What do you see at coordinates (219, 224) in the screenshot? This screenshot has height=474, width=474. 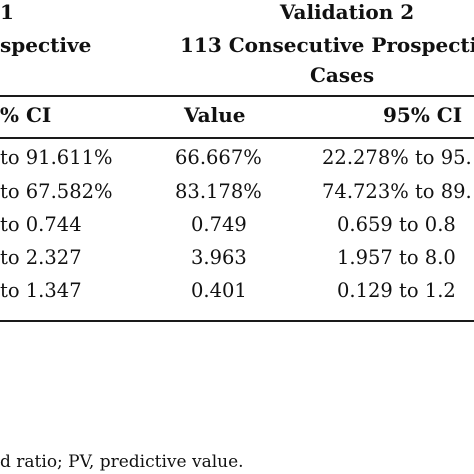 I see `value-cell: 0.749` at bounding box center [219, 224].